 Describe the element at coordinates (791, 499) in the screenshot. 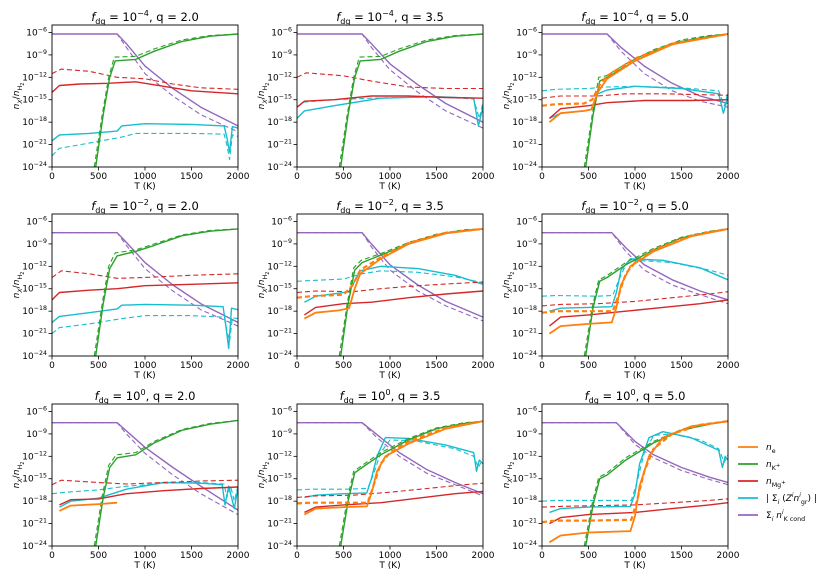

I see `legend-label: | Σi (Zinigr) |` at that location.